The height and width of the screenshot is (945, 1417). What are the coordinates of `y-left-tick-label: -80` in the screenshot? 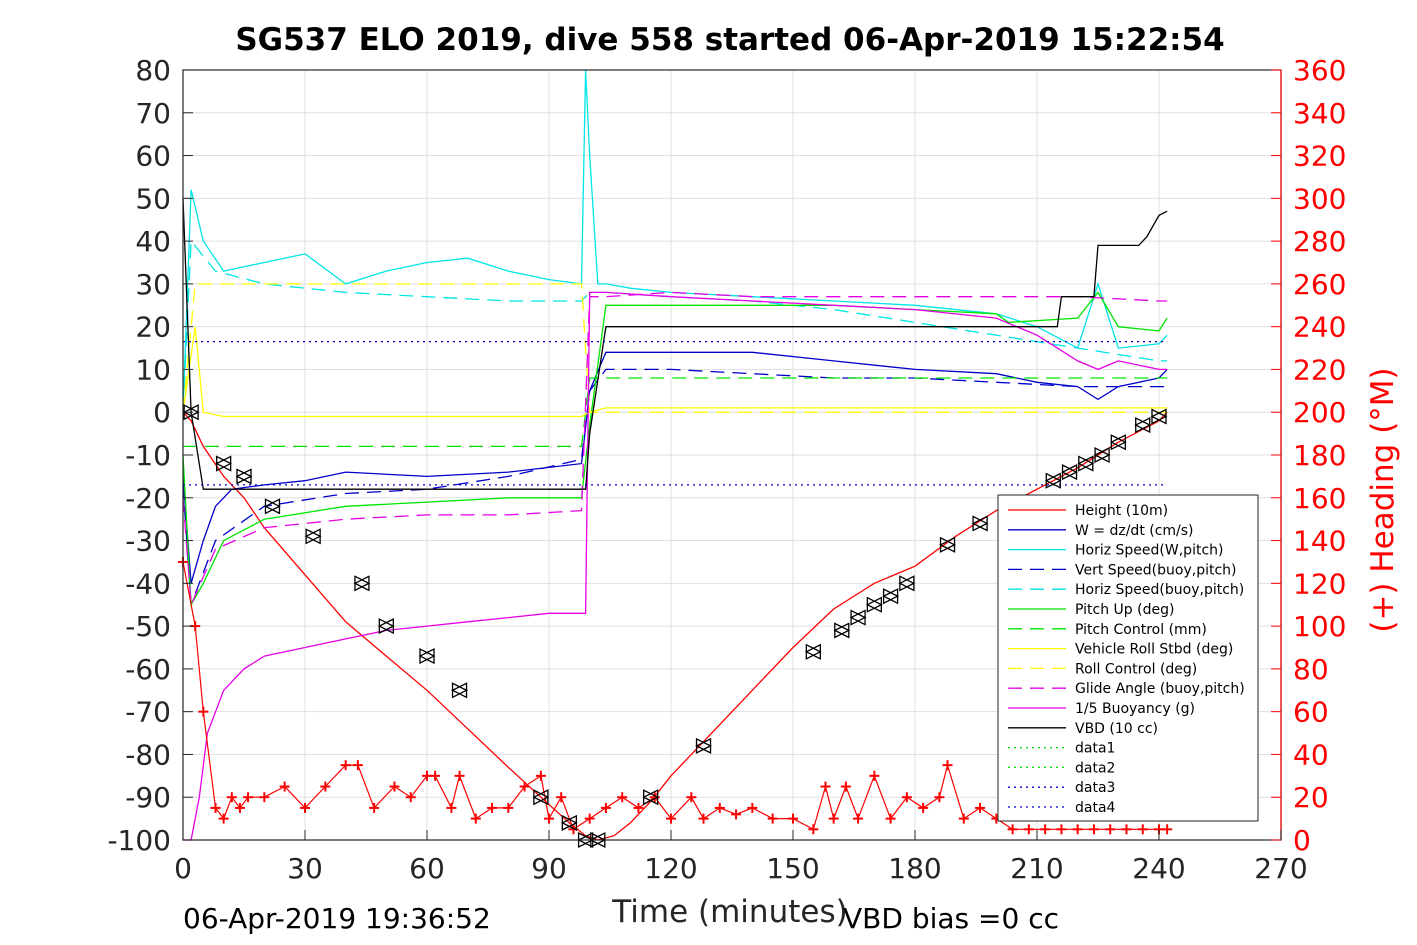 It's located at (148, 754).